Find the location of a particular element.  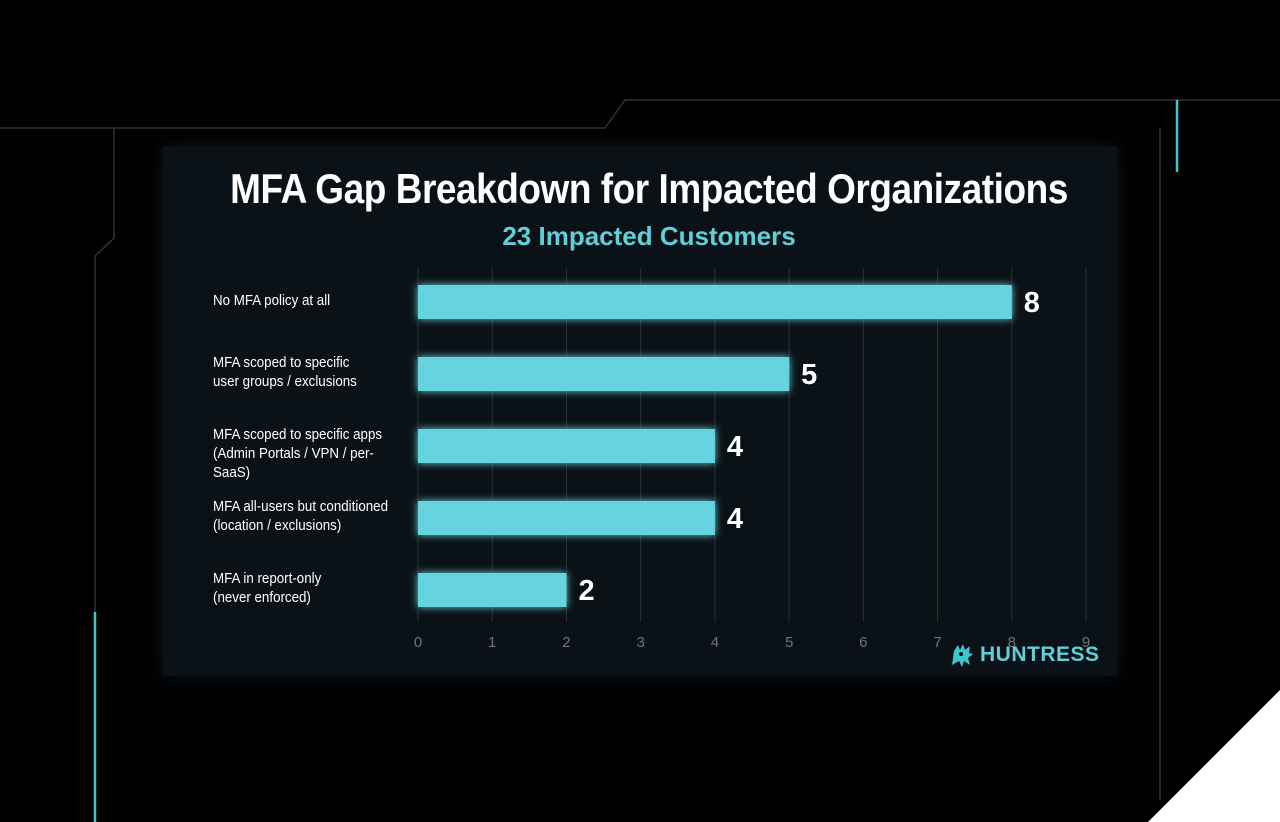

x-tick-label: 7 is located at coordinates (937, 642).